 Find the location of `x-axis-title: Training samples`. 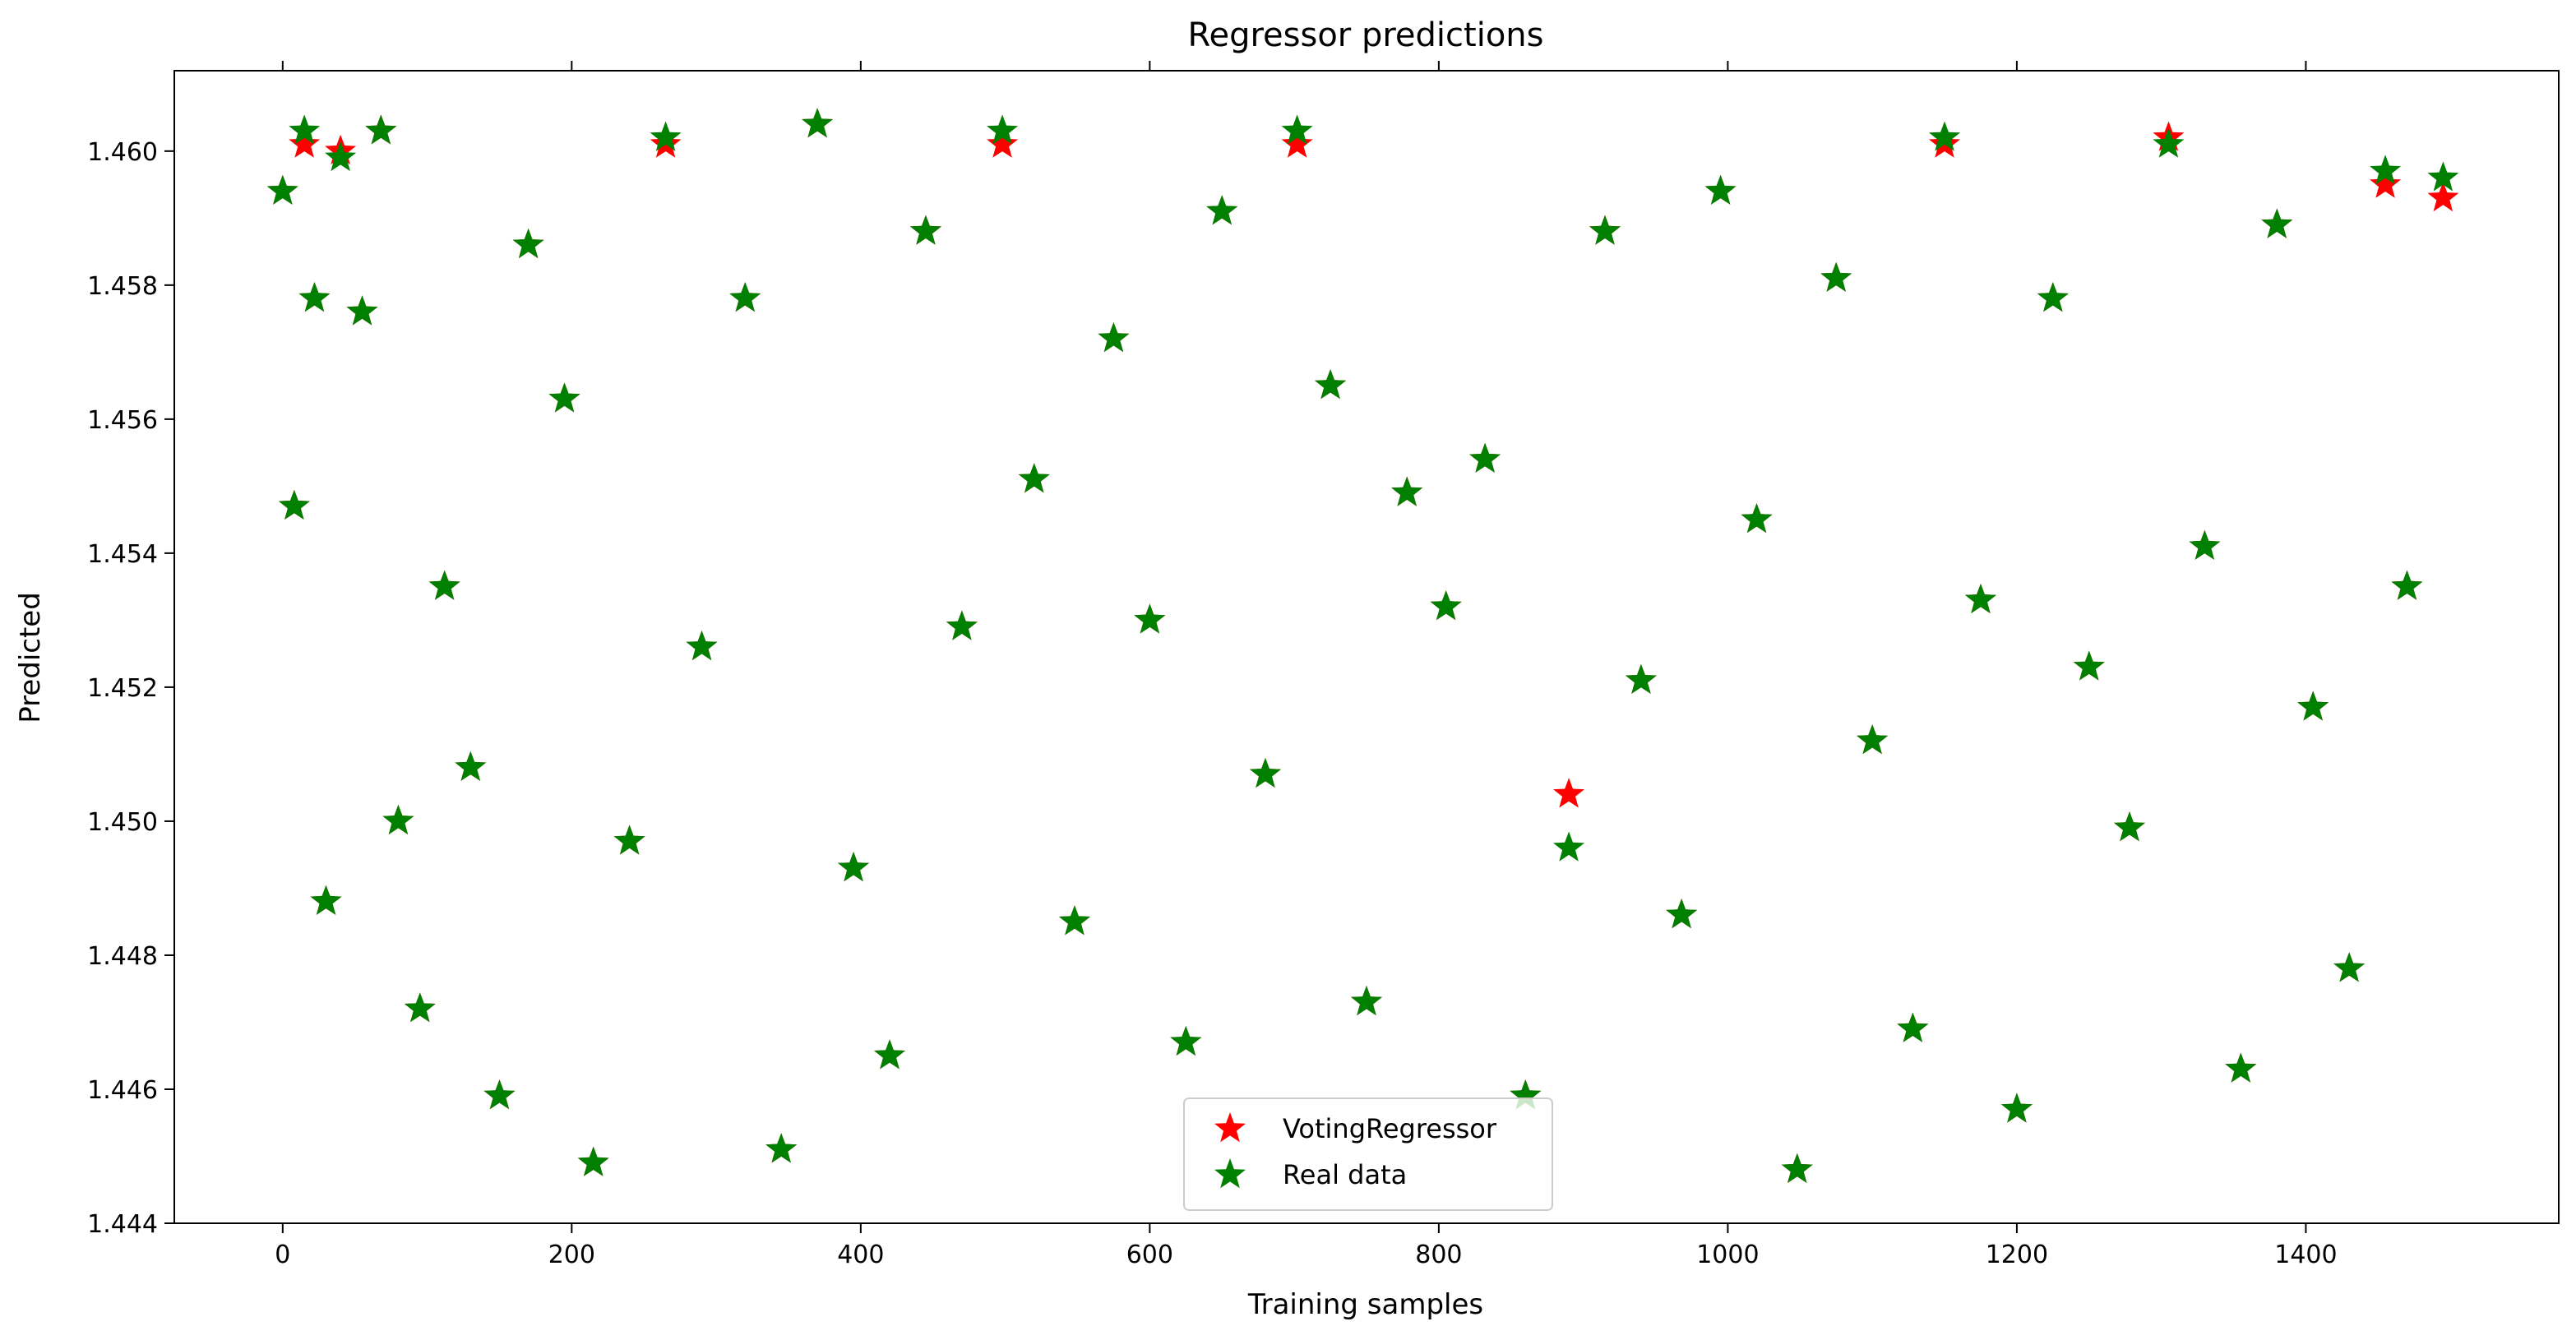

x-axis-title: Training samples is located at coordinates (1365, 1305).